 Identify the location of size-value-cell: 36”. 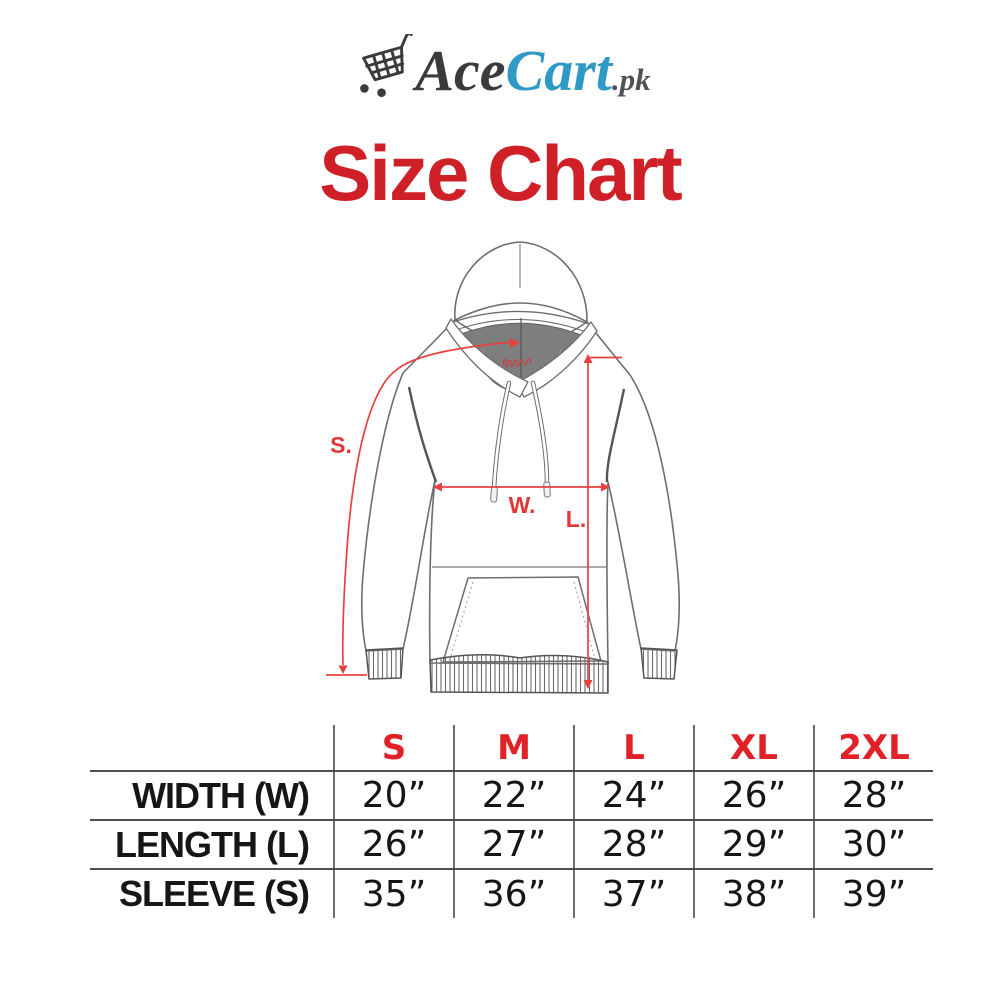
(513, 894).